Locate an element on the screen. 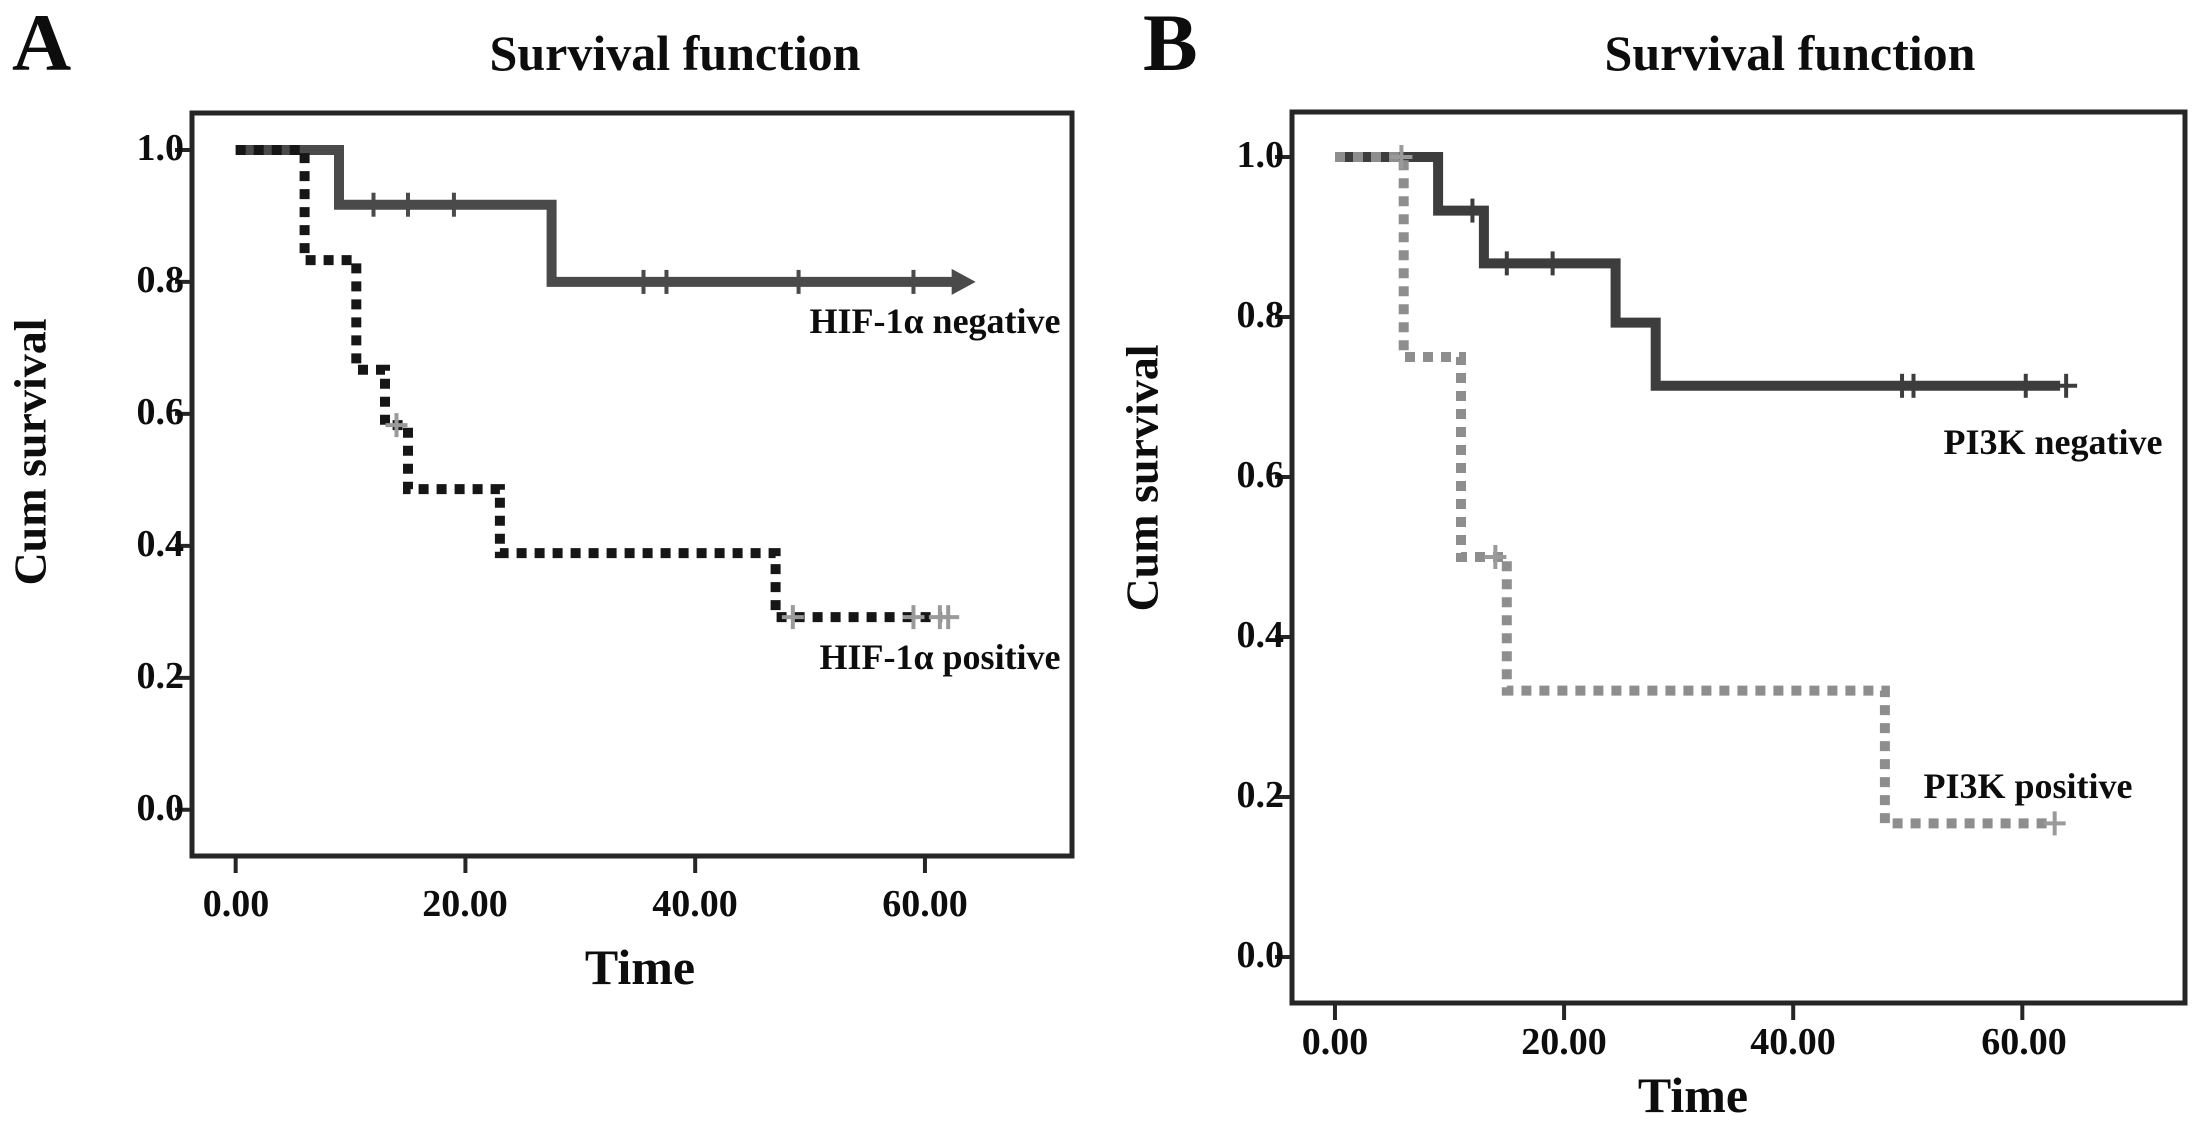 The height and width of the screenshot is (1130, 2203). panel-a-xtick-20: 20.00 is located at coordinates (465, 904).